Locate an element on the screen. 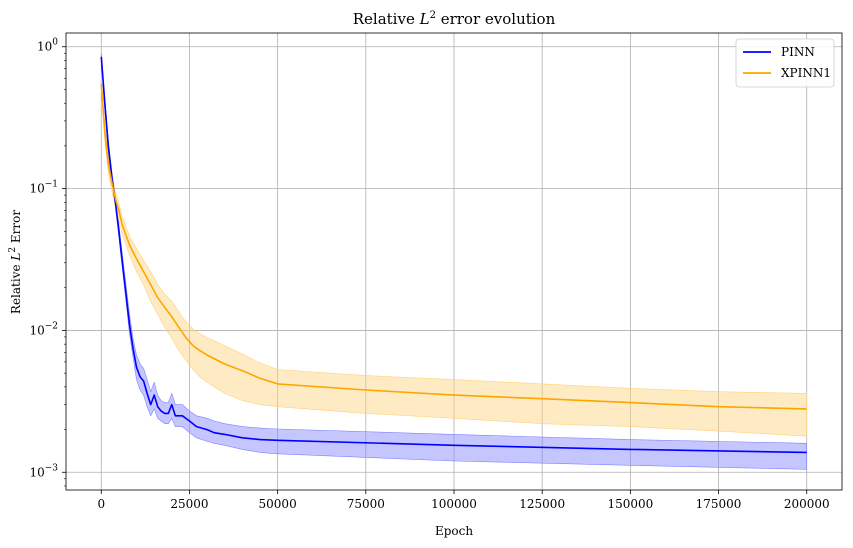 This screenshot has height=548, width=853. x-axis-label: Epoch is located at coordinates (454, 531).